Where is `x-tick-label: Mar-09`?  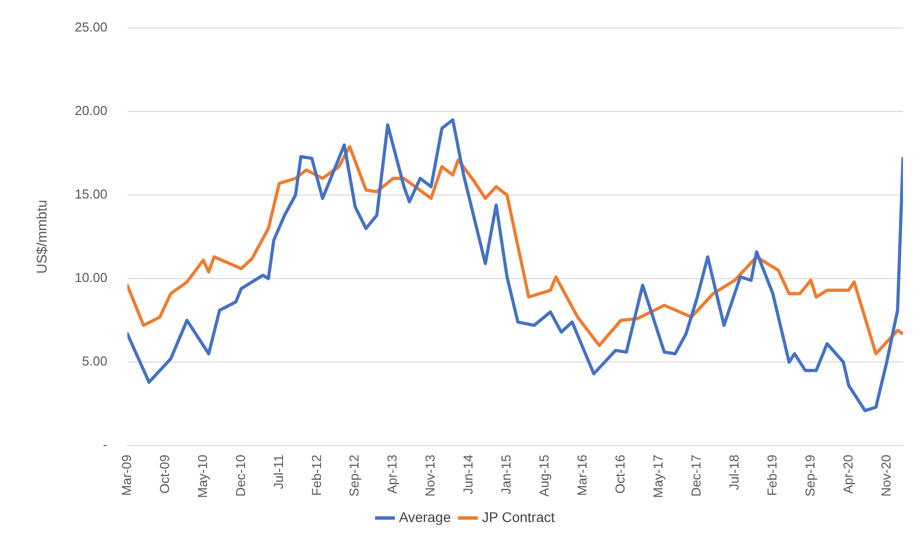 x-tick-label: Mar-09 is located at coordinates (126, 475).